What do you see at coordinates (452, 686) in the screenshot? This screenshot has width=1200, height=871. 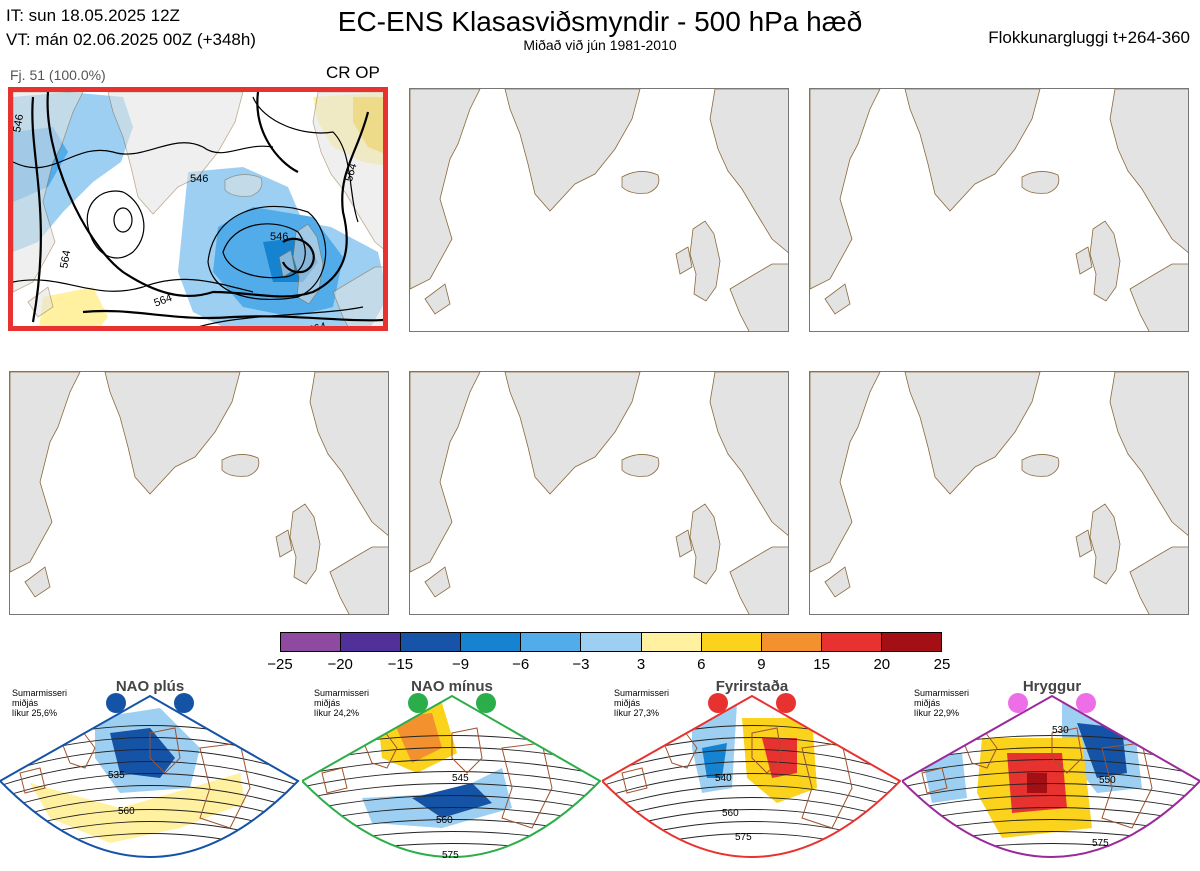 I see `regime-name: NAO mínus` at bounding box center [452, 686].